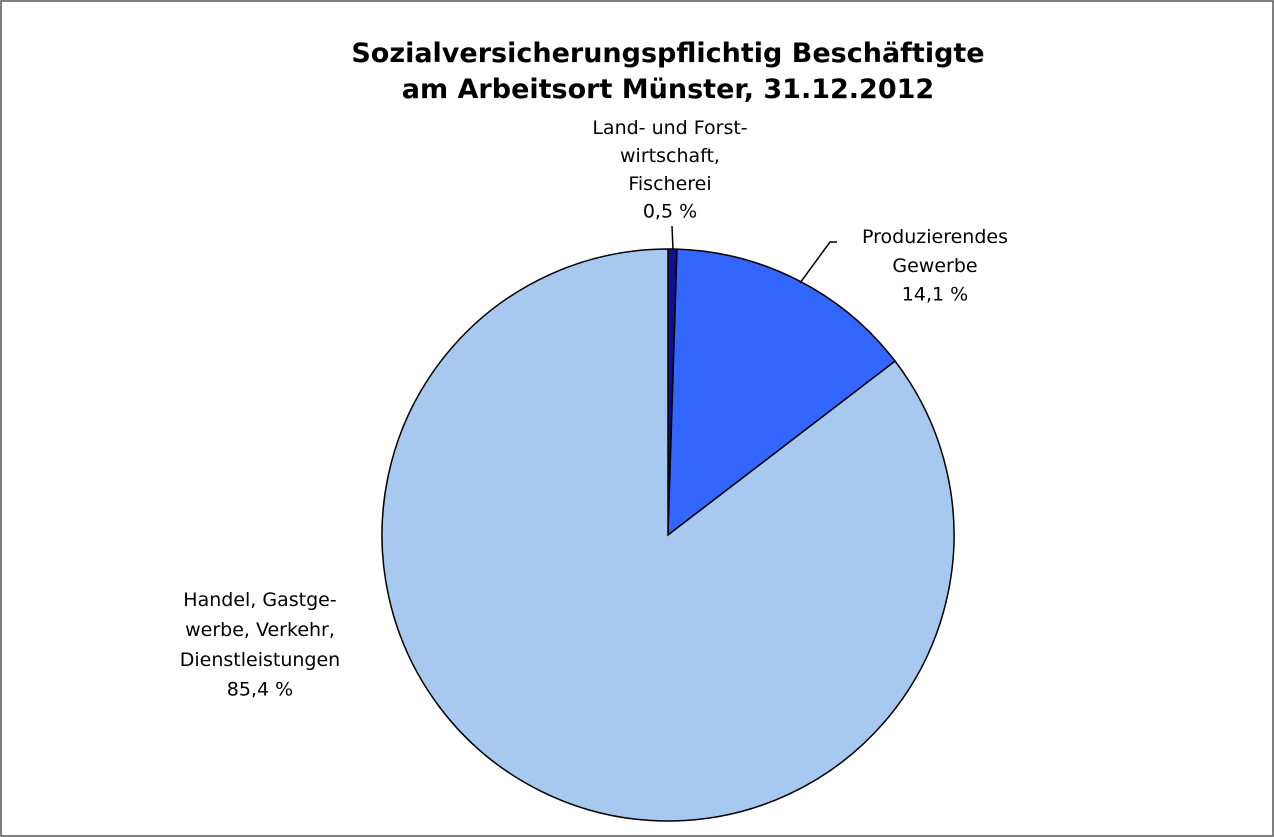 This screenshot has height=837, width=1274. I want to click on value-label: 14,1 %, so click(935, 295).